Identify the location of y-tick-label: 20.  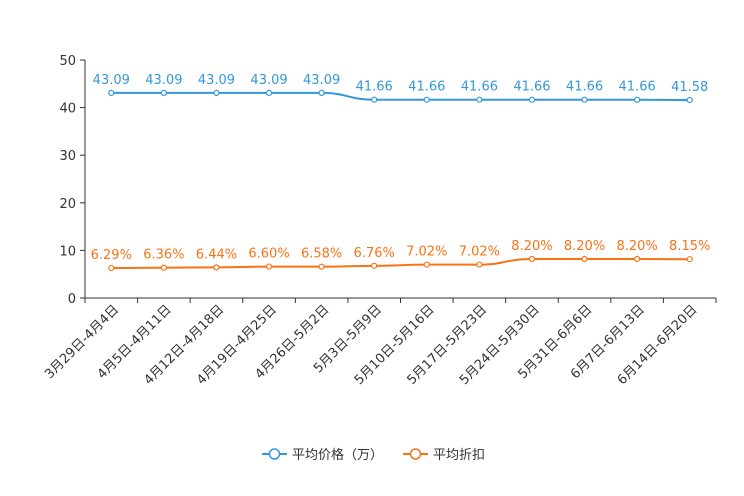
(67, 204).